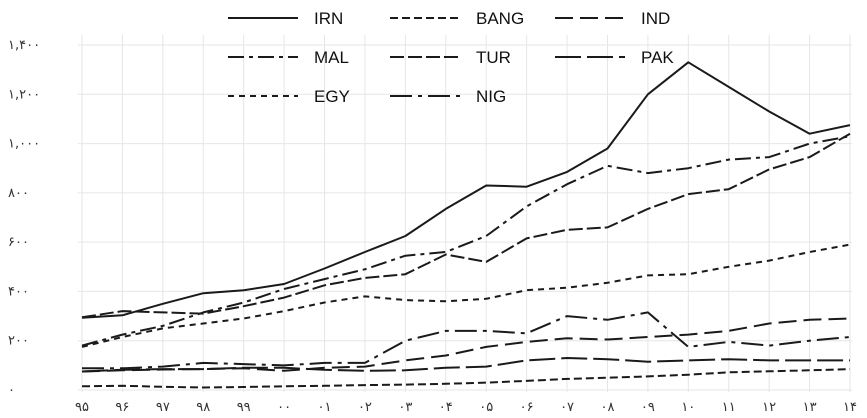 This screenshot has width=867, height=418. I want to click on legend-item-irn: IRN, so click(285, 18).